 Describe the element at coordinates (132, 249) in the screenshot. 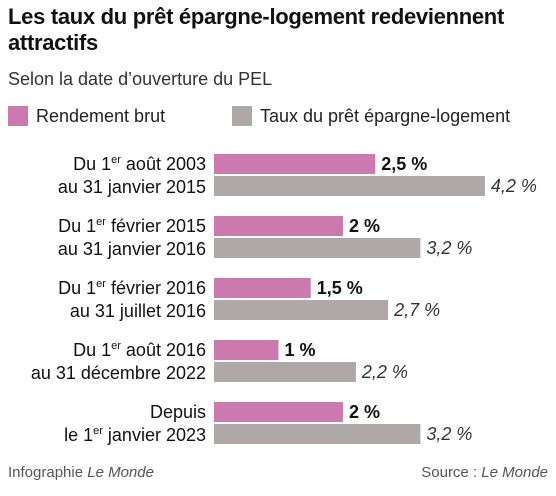

I see `category-label-line2: au 31 janvier 2016` at that location.